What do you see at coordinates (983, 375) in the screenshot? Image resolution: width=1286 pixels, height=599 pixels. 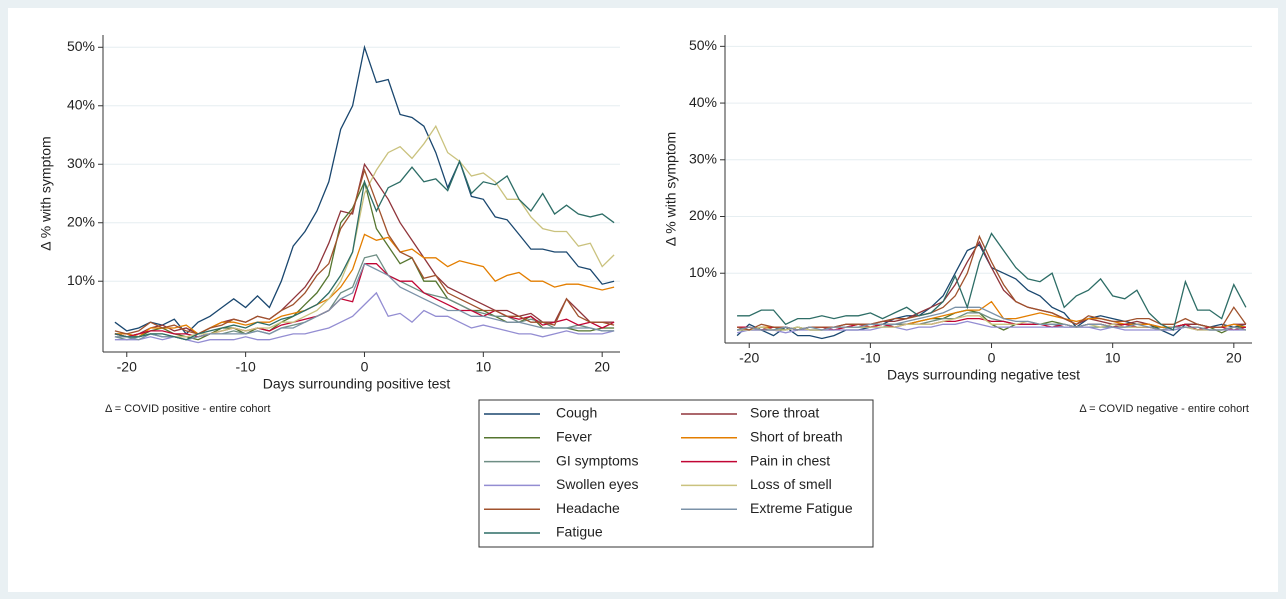 I see `x-axis-label: Days surrounding negative test` at bounding box center [983, 375].